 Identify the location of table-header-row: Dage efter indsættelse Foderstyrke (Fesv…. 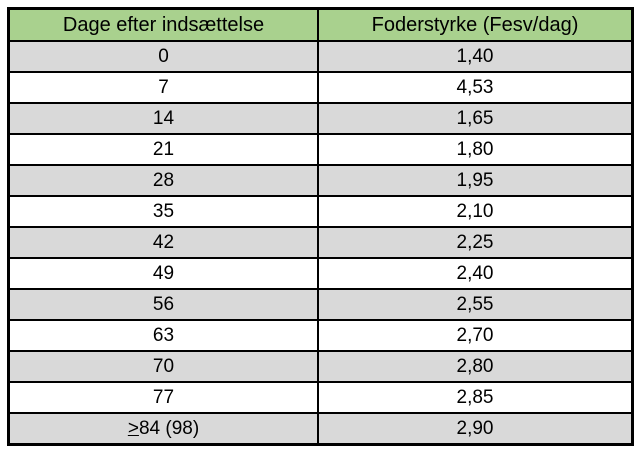
(320, 24).